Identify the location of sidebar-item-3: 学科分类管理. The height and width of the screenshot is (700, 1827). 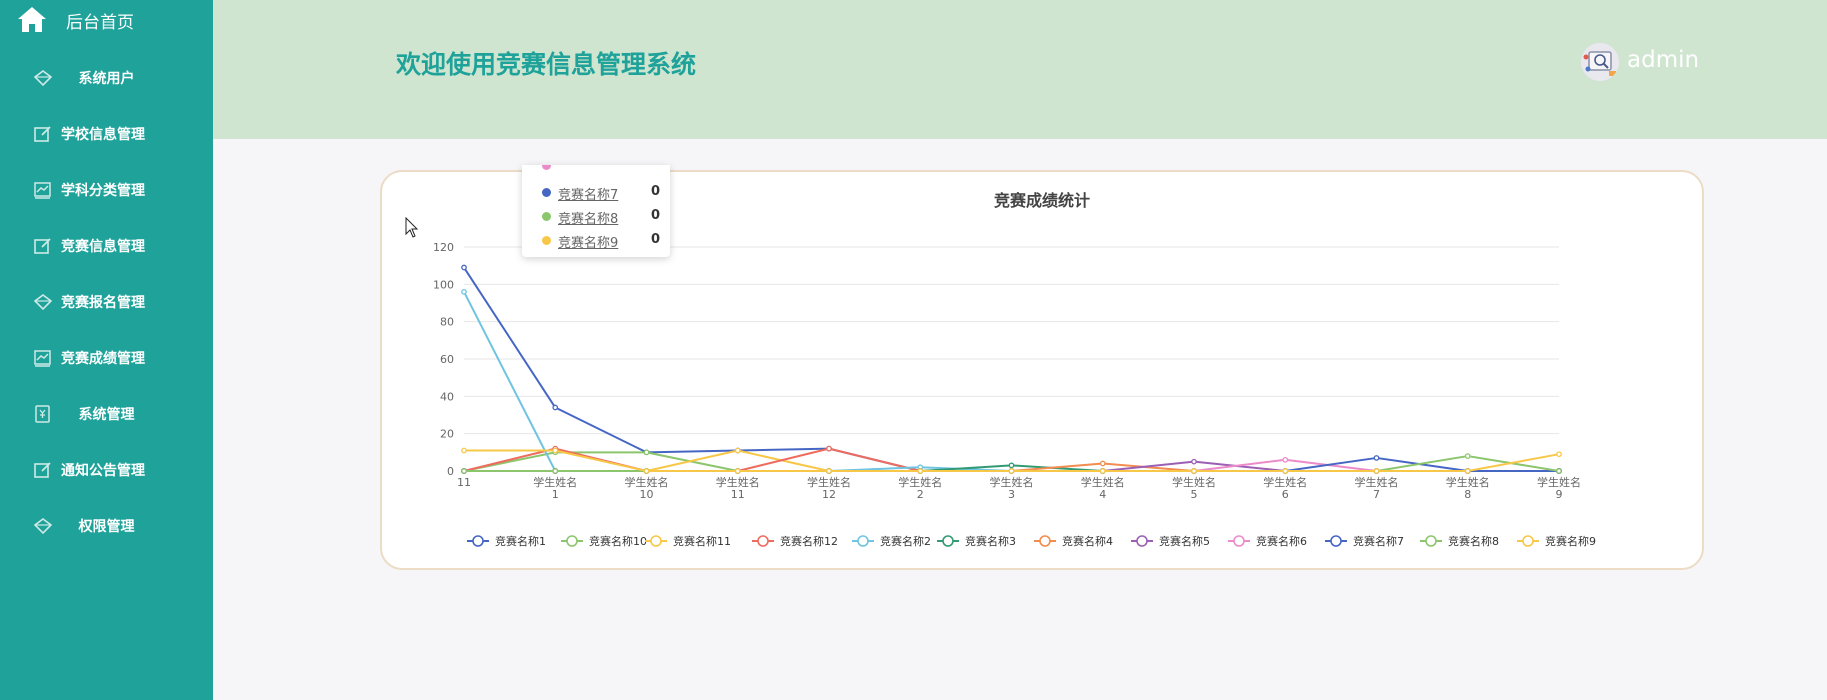
(106, 190).